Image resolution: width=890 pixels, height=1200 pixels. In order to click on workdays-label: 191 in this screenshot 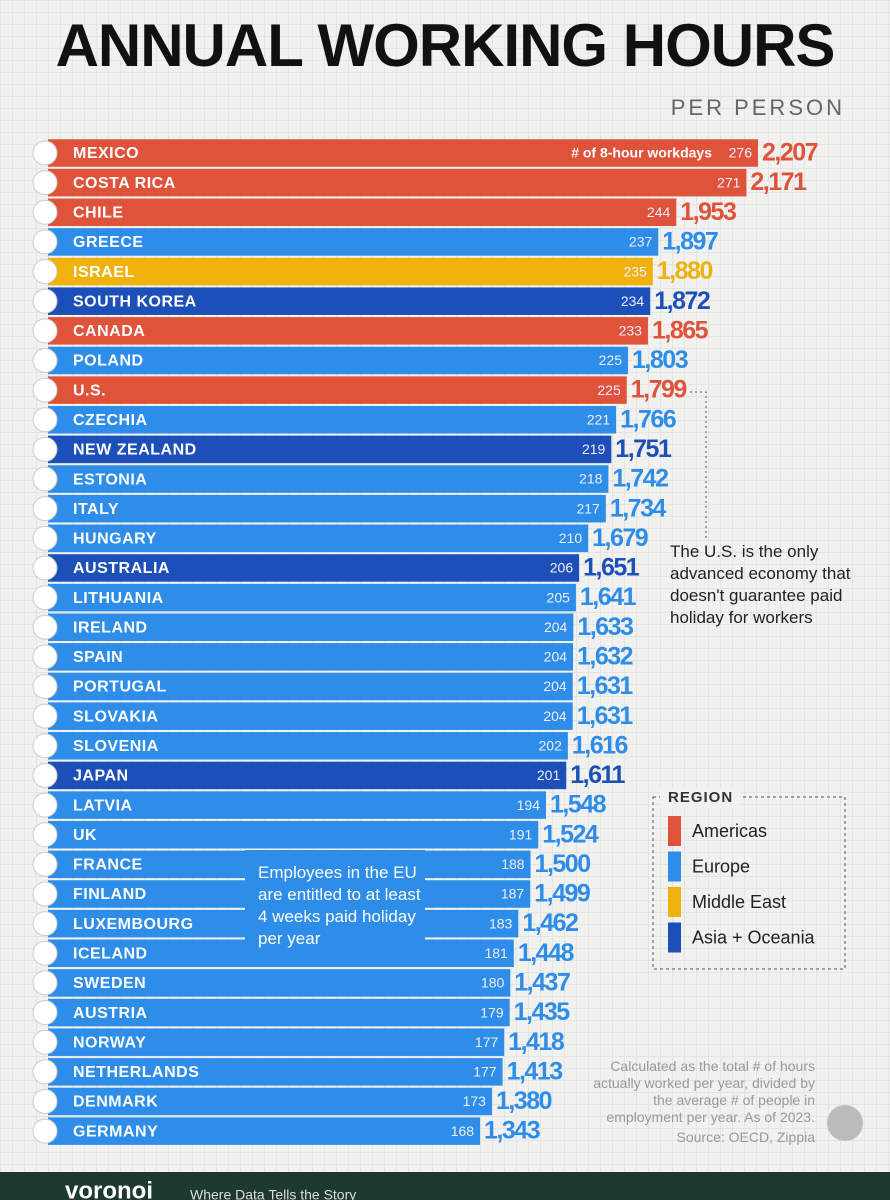, I will do `click(521, 834)`.